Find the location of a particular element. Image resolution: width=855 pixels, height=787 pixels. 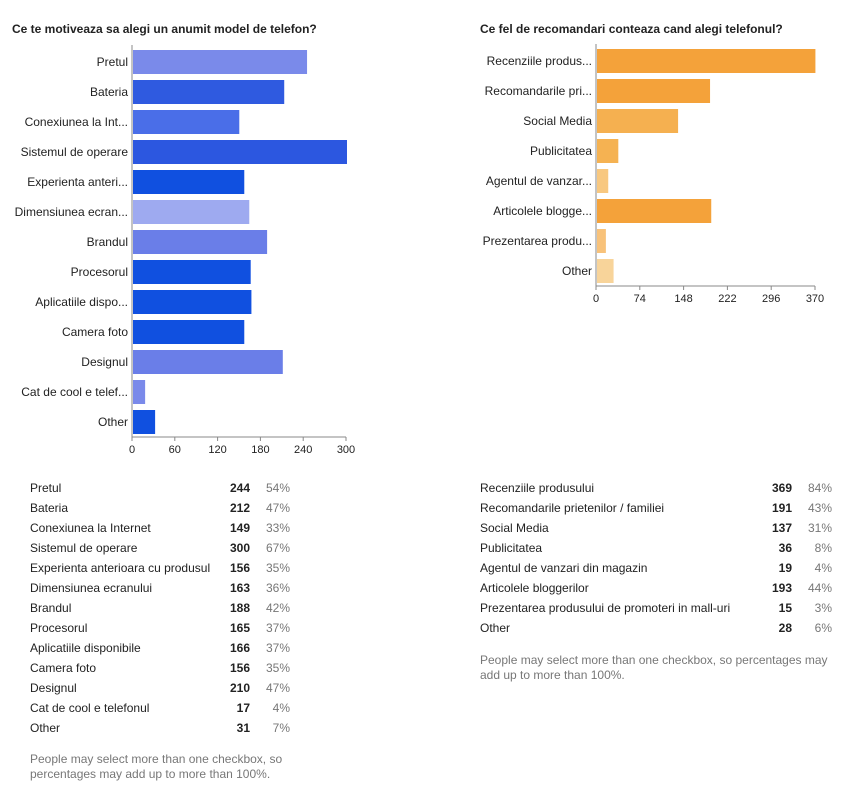

table-row: Experienta anterioara cu produsul 156 35% is located at coordinates (160, 568).